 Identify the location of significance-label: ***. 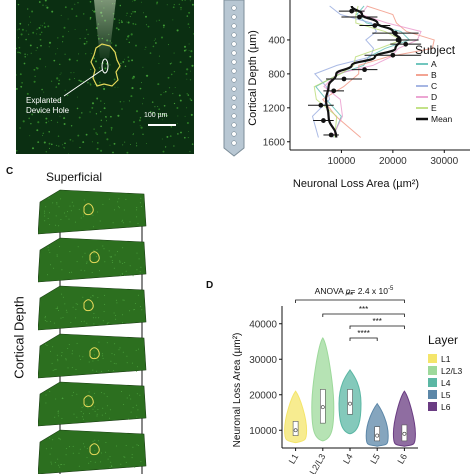
(377, 321).